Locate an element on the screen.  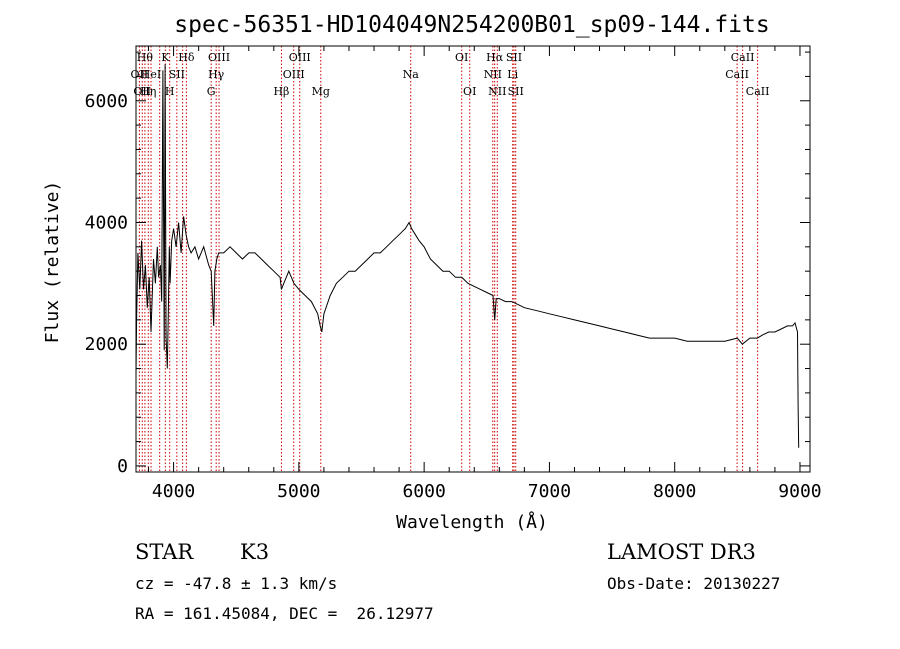
y-tick-label: 6000 is located at coordinates (106, 101).